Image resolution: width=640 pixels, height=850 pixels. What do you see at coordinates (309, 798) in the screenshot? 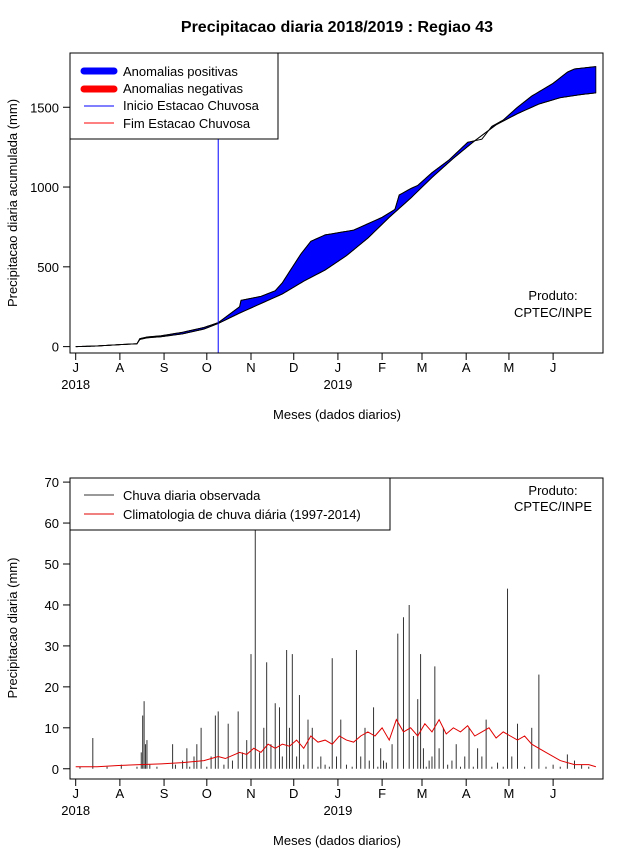
I see `panel2-x-axis: J A S O N D J F M A M J 2018 2019` at bounding box center [309, 798].